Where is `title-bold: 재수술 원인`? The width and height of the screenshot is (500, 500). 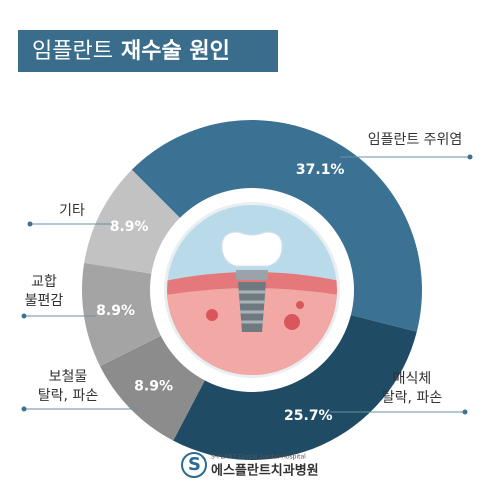 title-bold: 재수술 원인 is located at coordinates (175, 51).